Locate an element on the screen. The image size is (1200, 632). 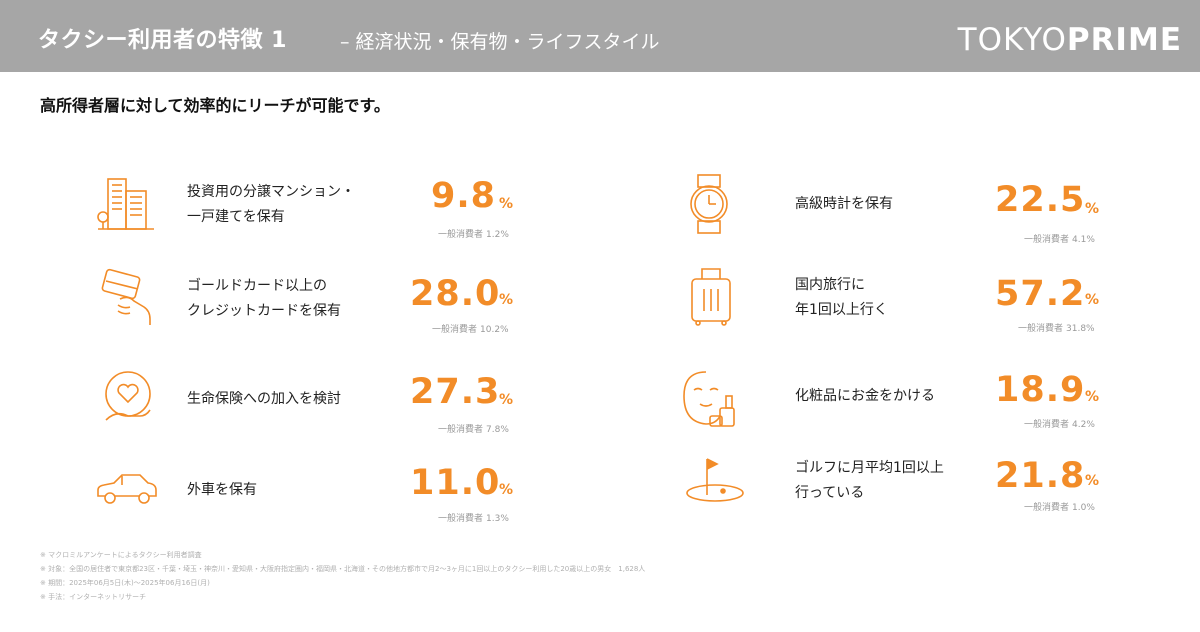
footnote: ※ 期間：2025年06月5日(木)〜2025年06月16日(月) is located at coordinates (125, 583).